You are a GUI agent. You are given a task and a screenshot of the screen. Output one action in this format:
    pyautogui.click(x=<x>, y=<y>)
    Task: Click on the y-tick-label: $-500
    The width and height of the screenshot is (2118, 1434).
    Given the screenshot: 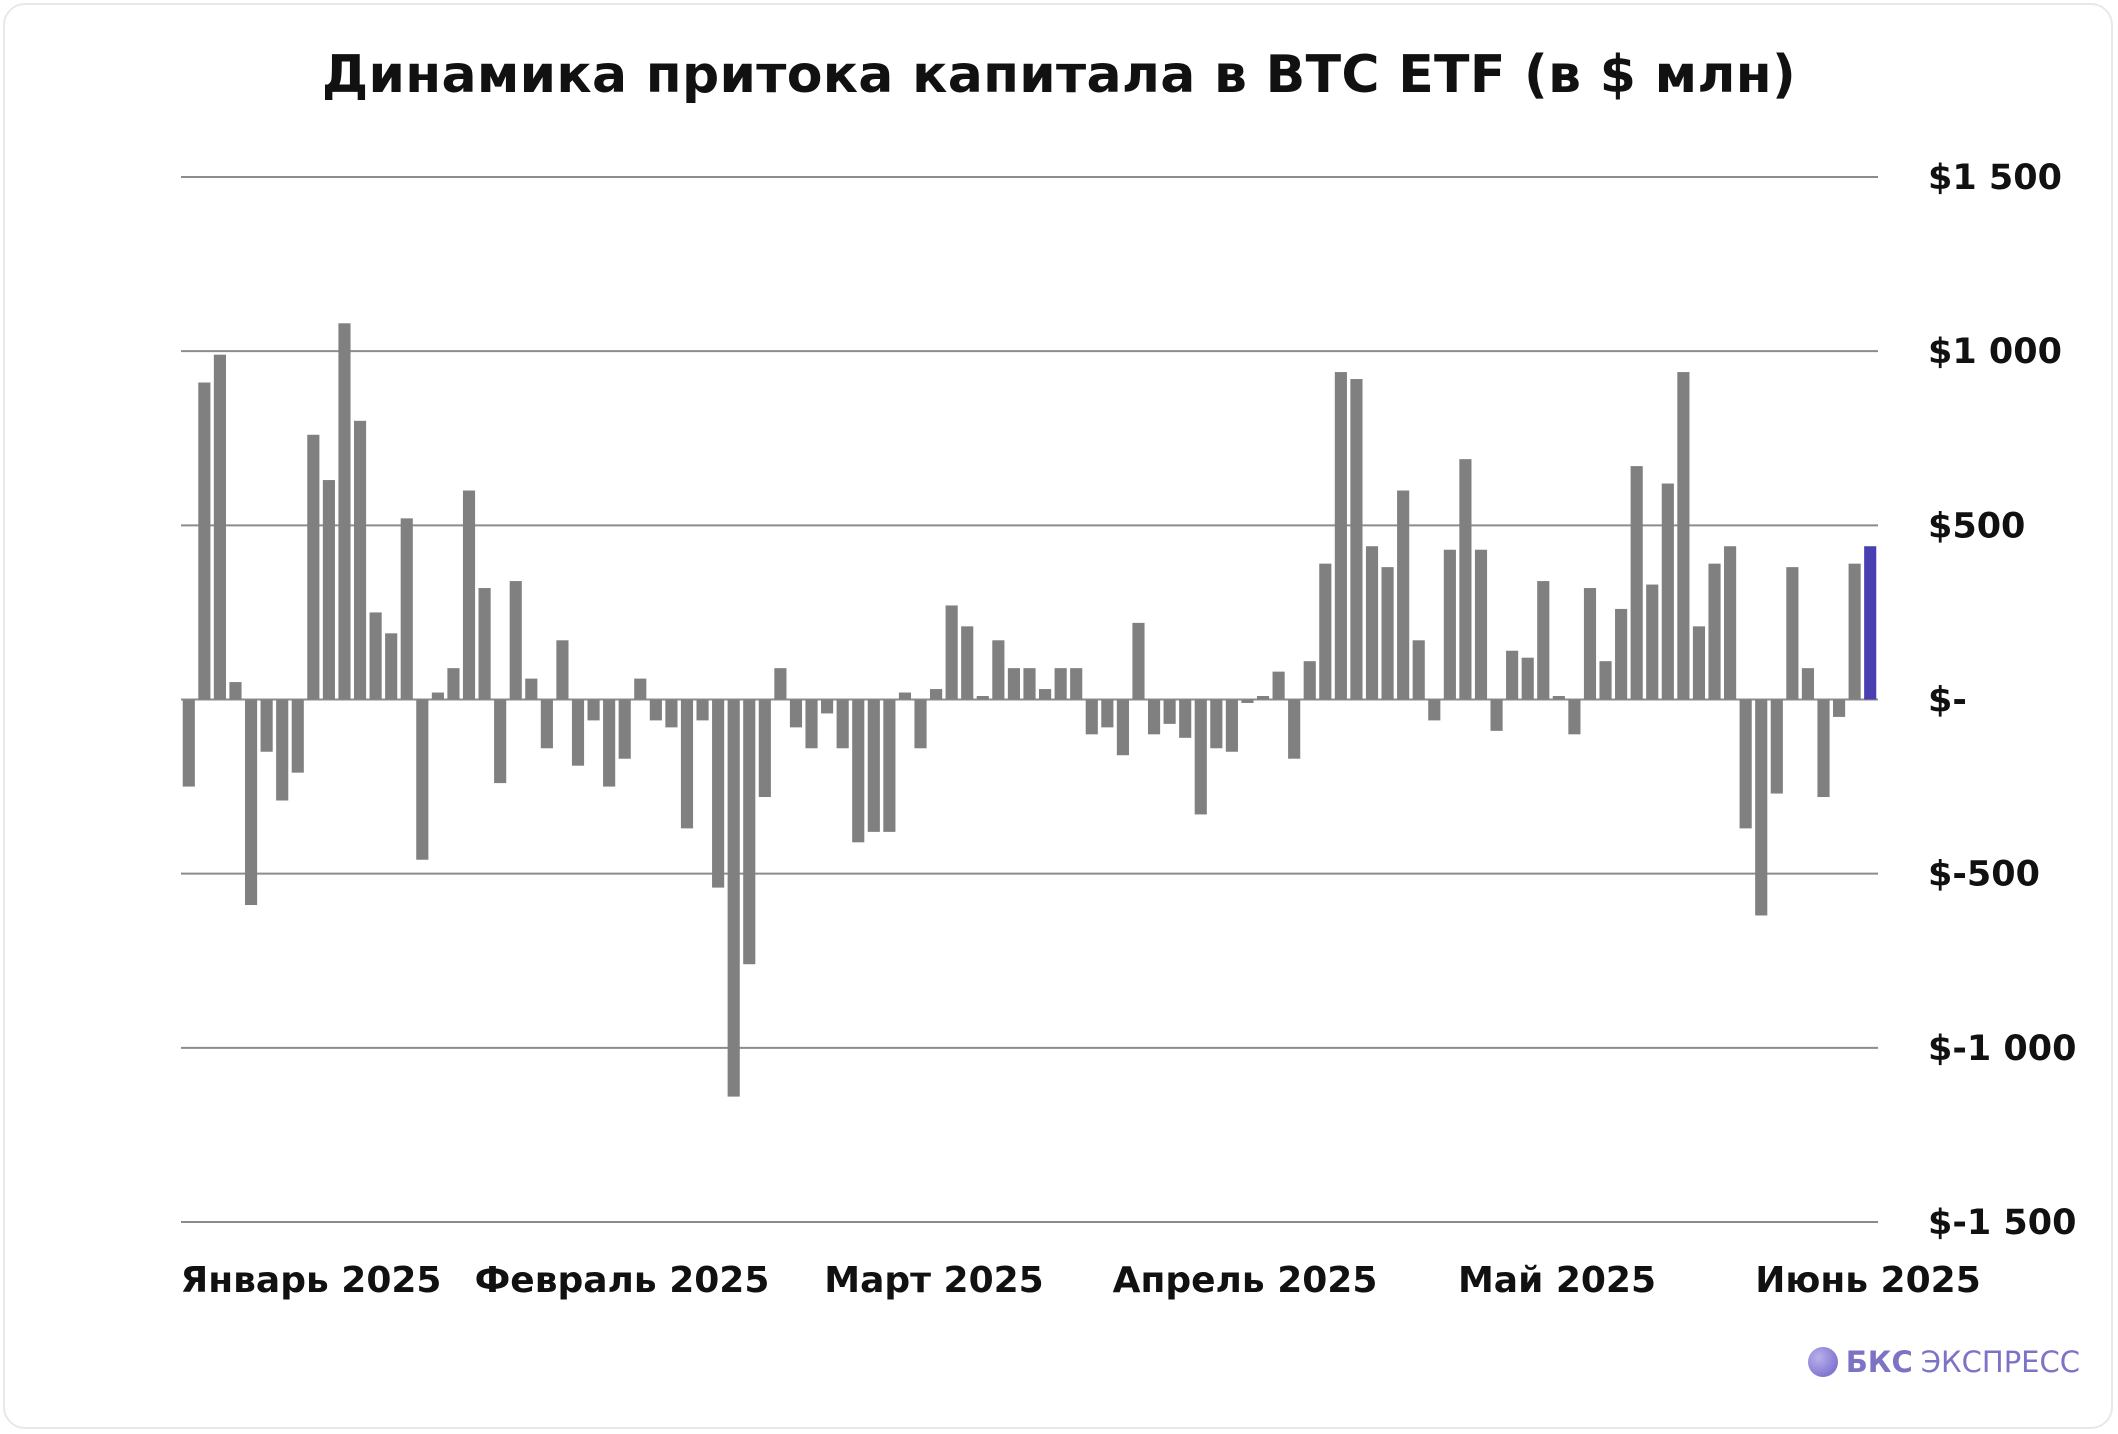 What is the action you would take?
    pyautogui.click(x=1984, y=875)
    